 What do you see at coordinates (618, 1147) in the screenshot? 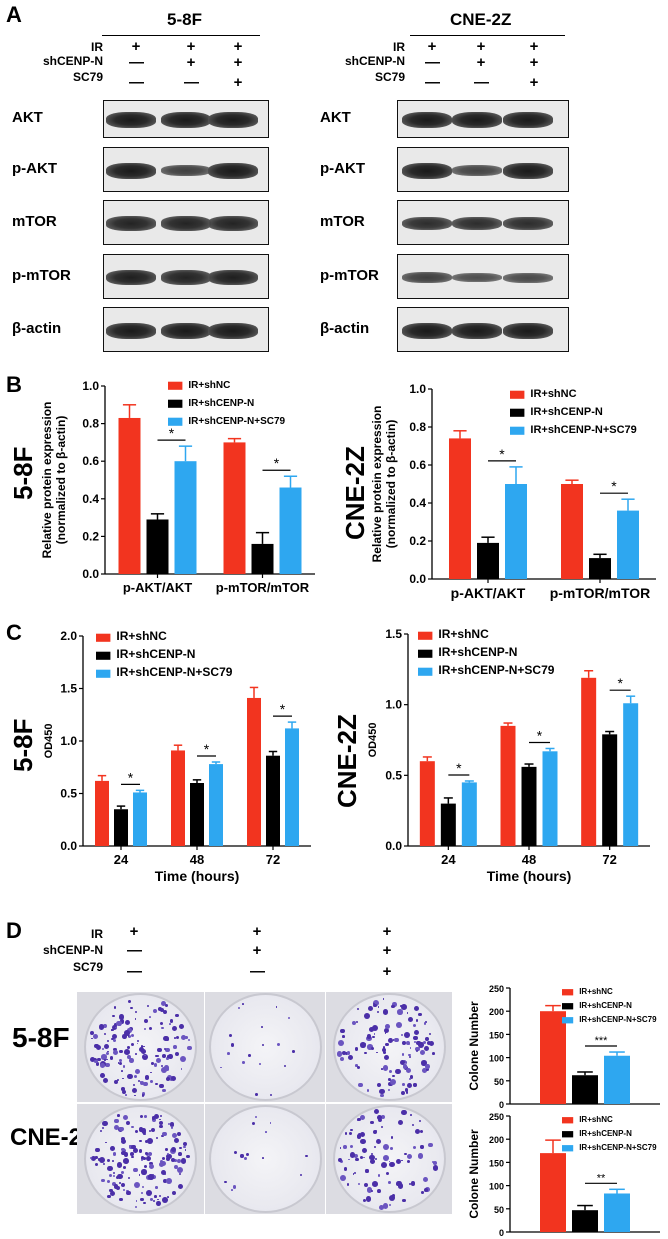
I see `legend-label: IR+shCENP-N+SC79` at bounding box center [618, 1147].